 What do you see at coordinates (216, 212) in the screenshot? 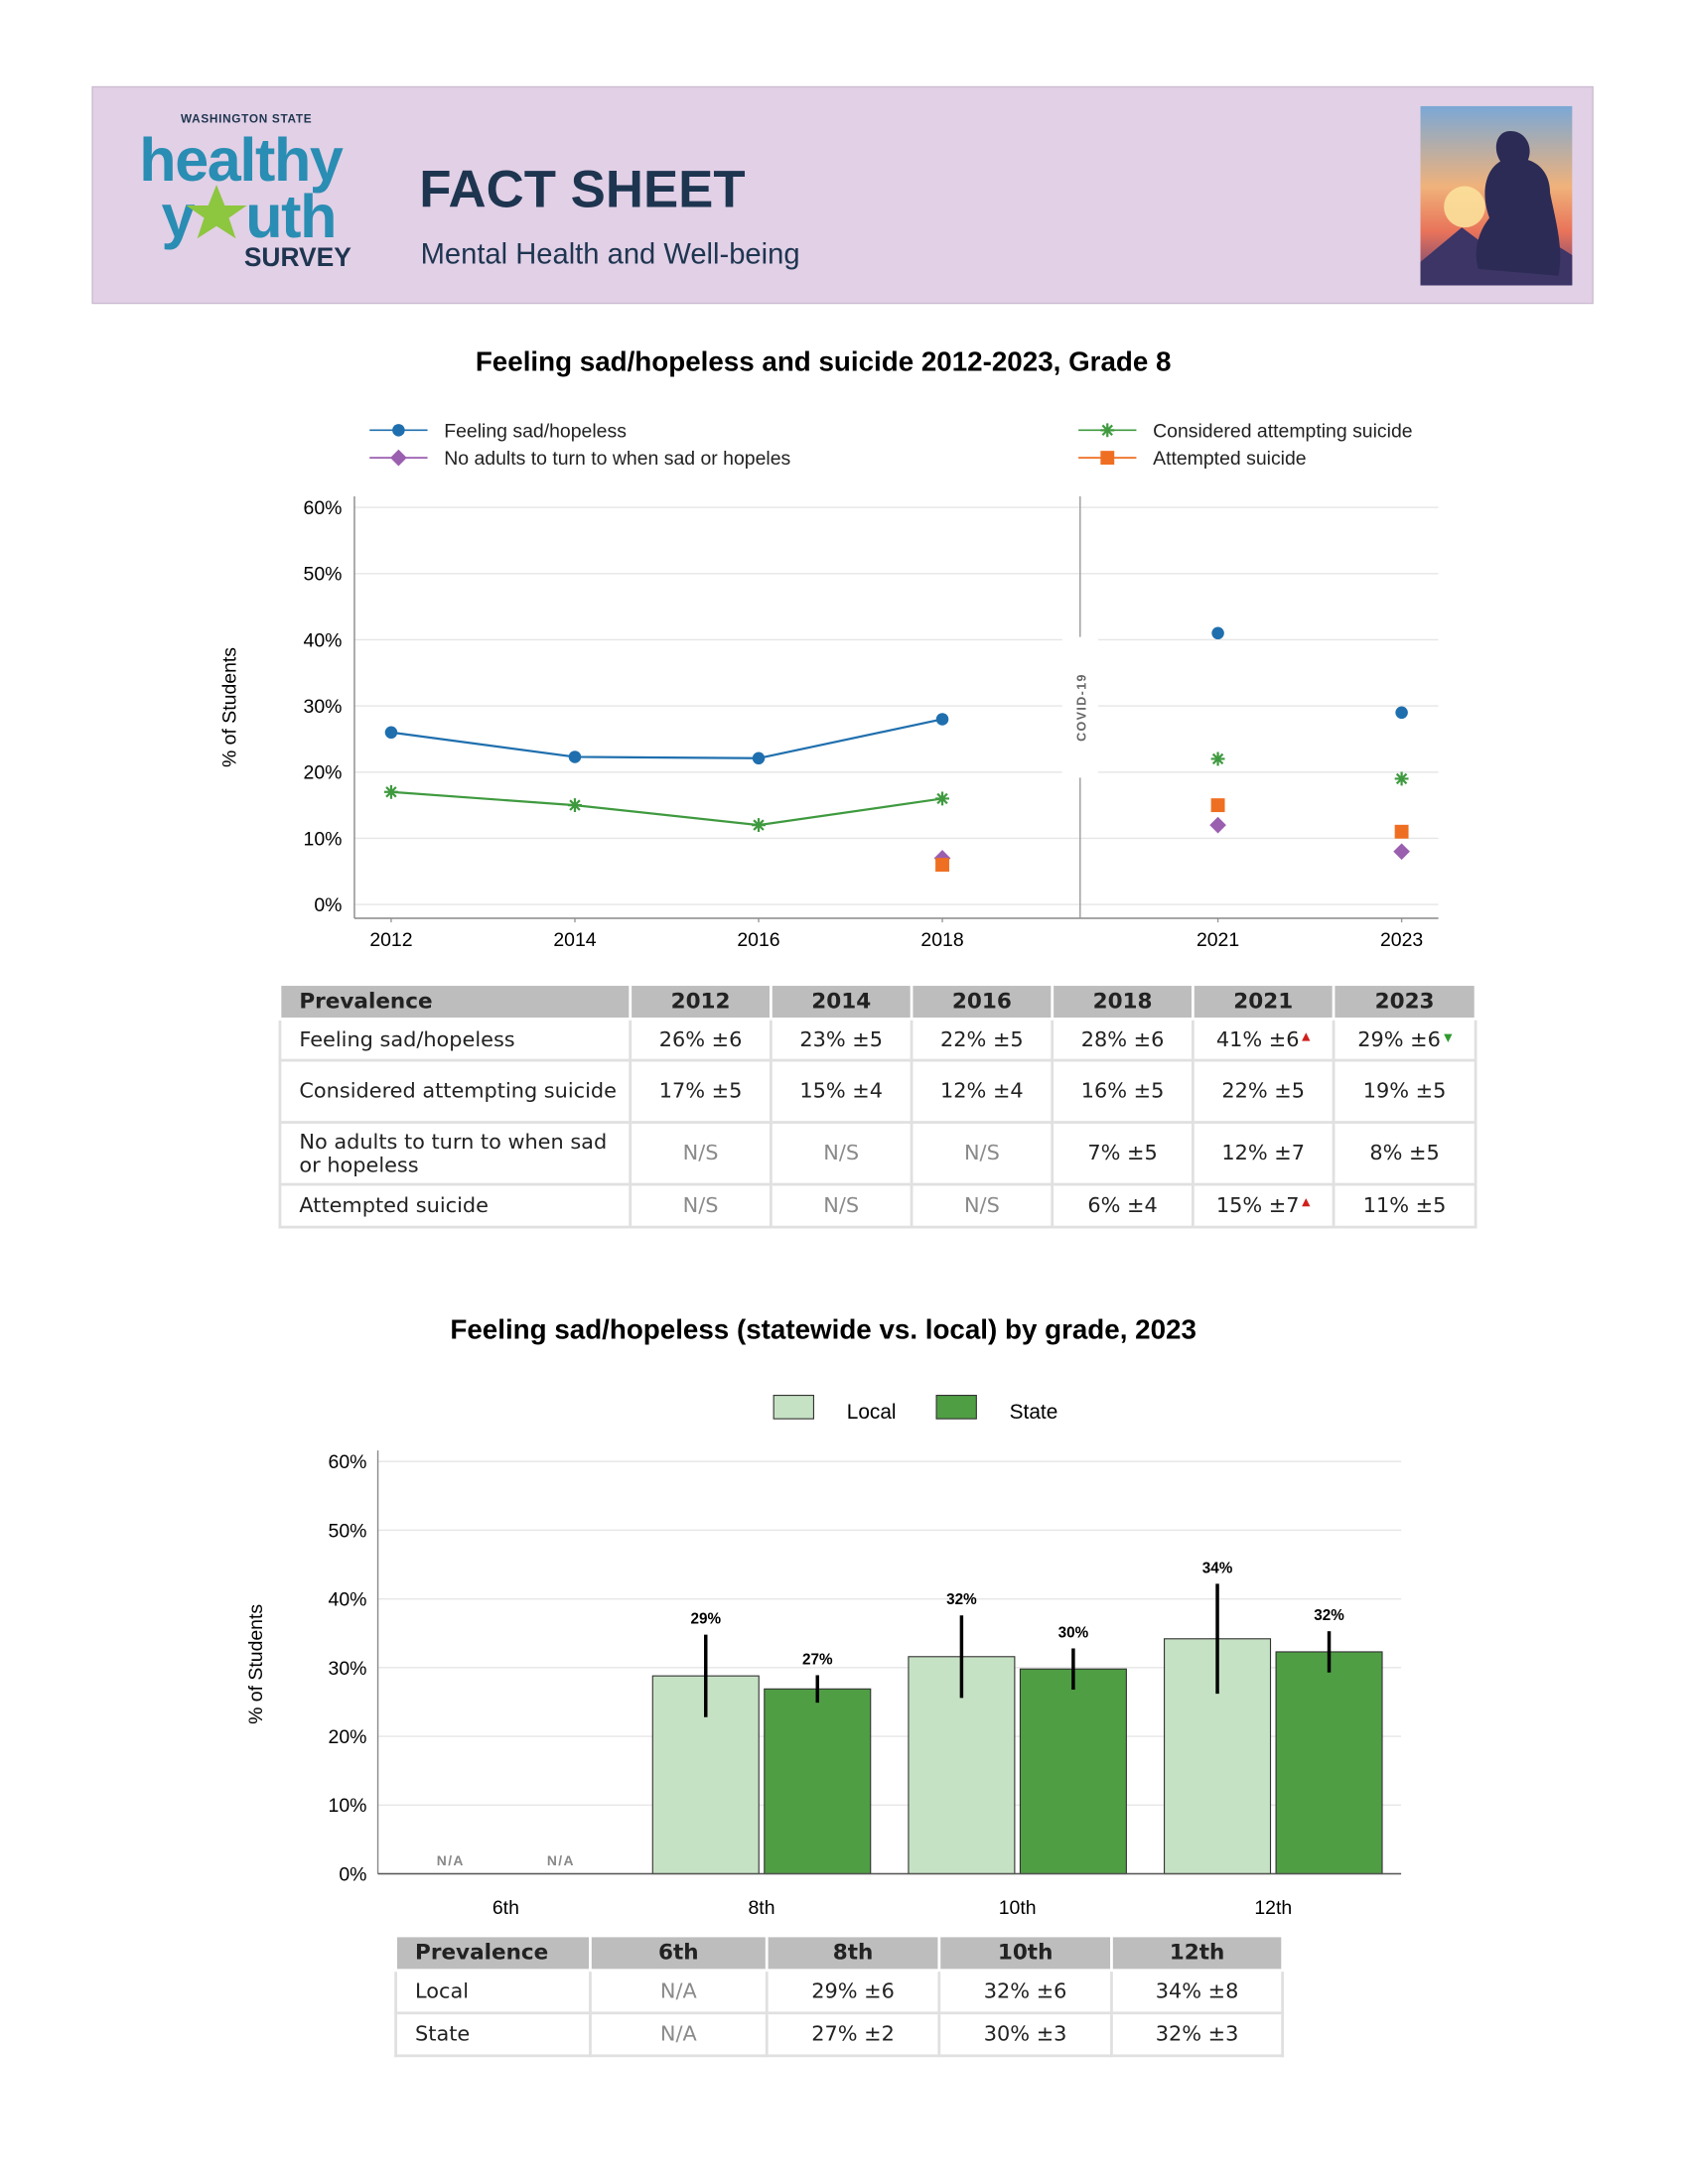
I see `logo-star` at bounding box center [216, 212].